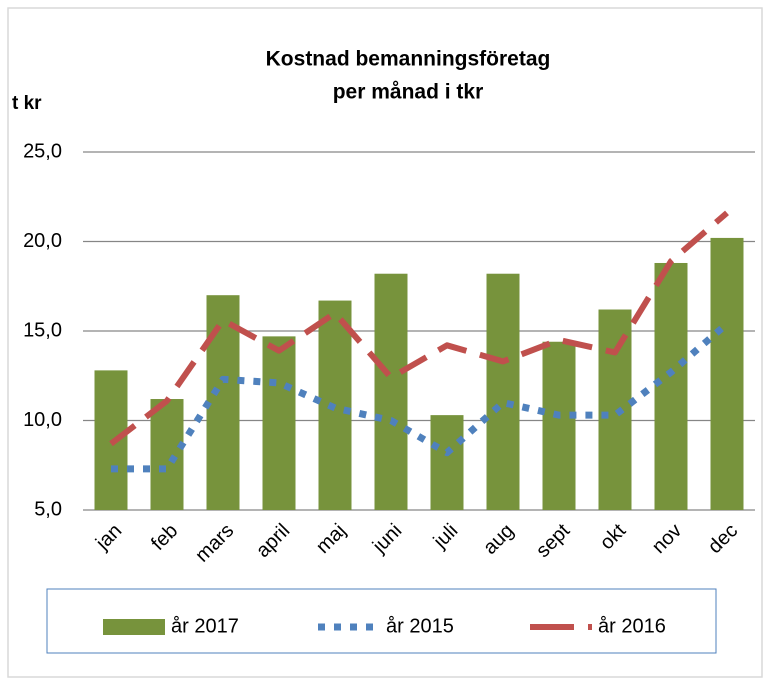  What do you see at coordinates (381, 621) in the screenshot?
I see `legend-box` at bounding box center [381, 621].